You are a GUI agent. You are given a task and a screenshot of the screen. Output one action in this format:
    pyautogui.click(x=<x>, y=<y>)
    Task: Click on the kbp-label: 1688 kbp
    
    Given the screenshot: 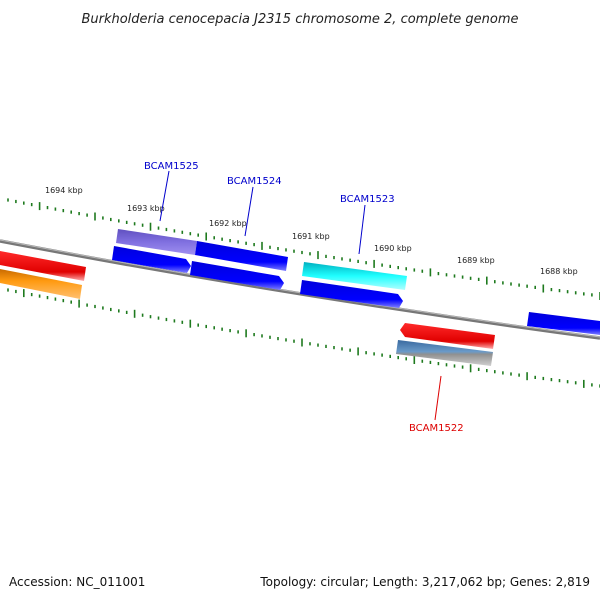 What is the action you would take?
    pyautogui.click(x=559, y=271)
    